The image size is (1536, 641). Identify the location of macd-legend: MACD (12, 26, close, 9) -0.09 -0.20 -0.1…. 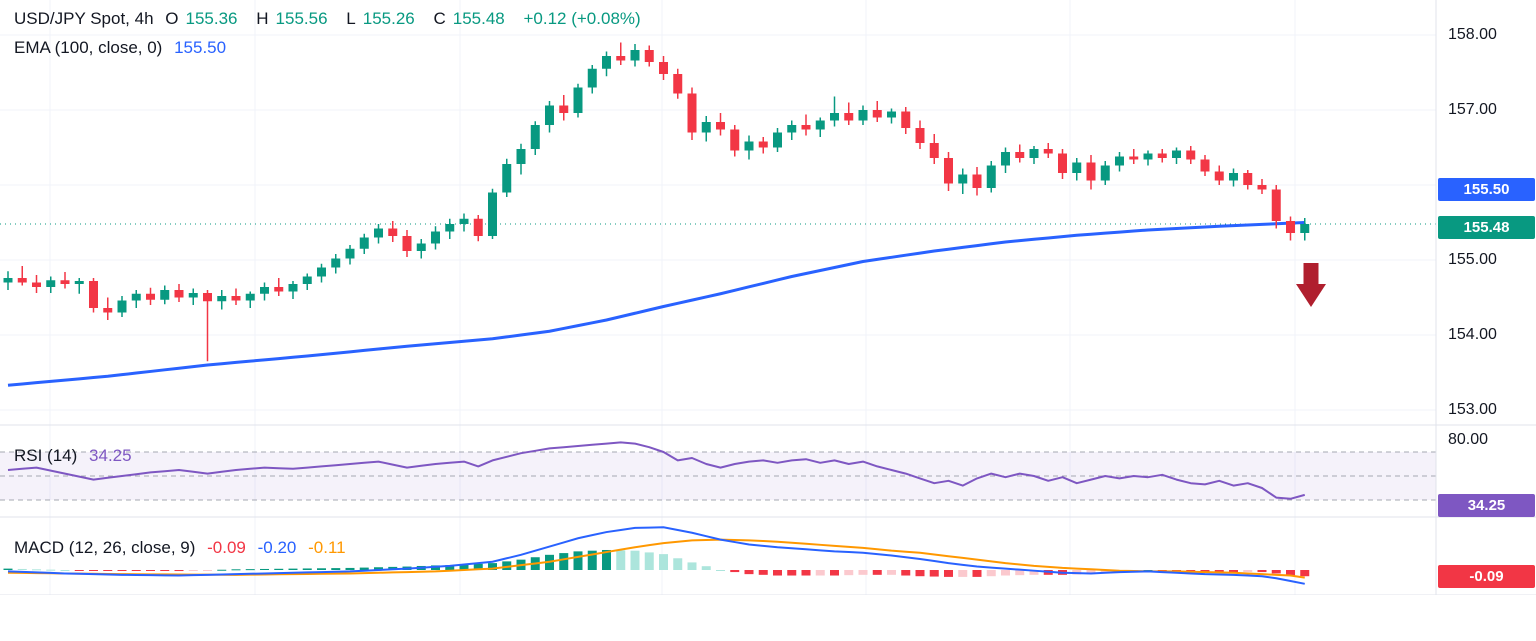
(183, 548).